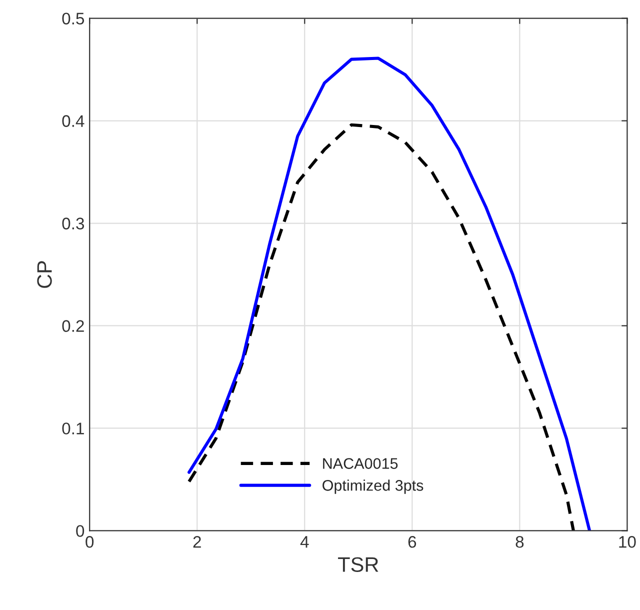 The image size is (640, 610). I want to click on y-tick-label: 0.2, so click(73, 326).